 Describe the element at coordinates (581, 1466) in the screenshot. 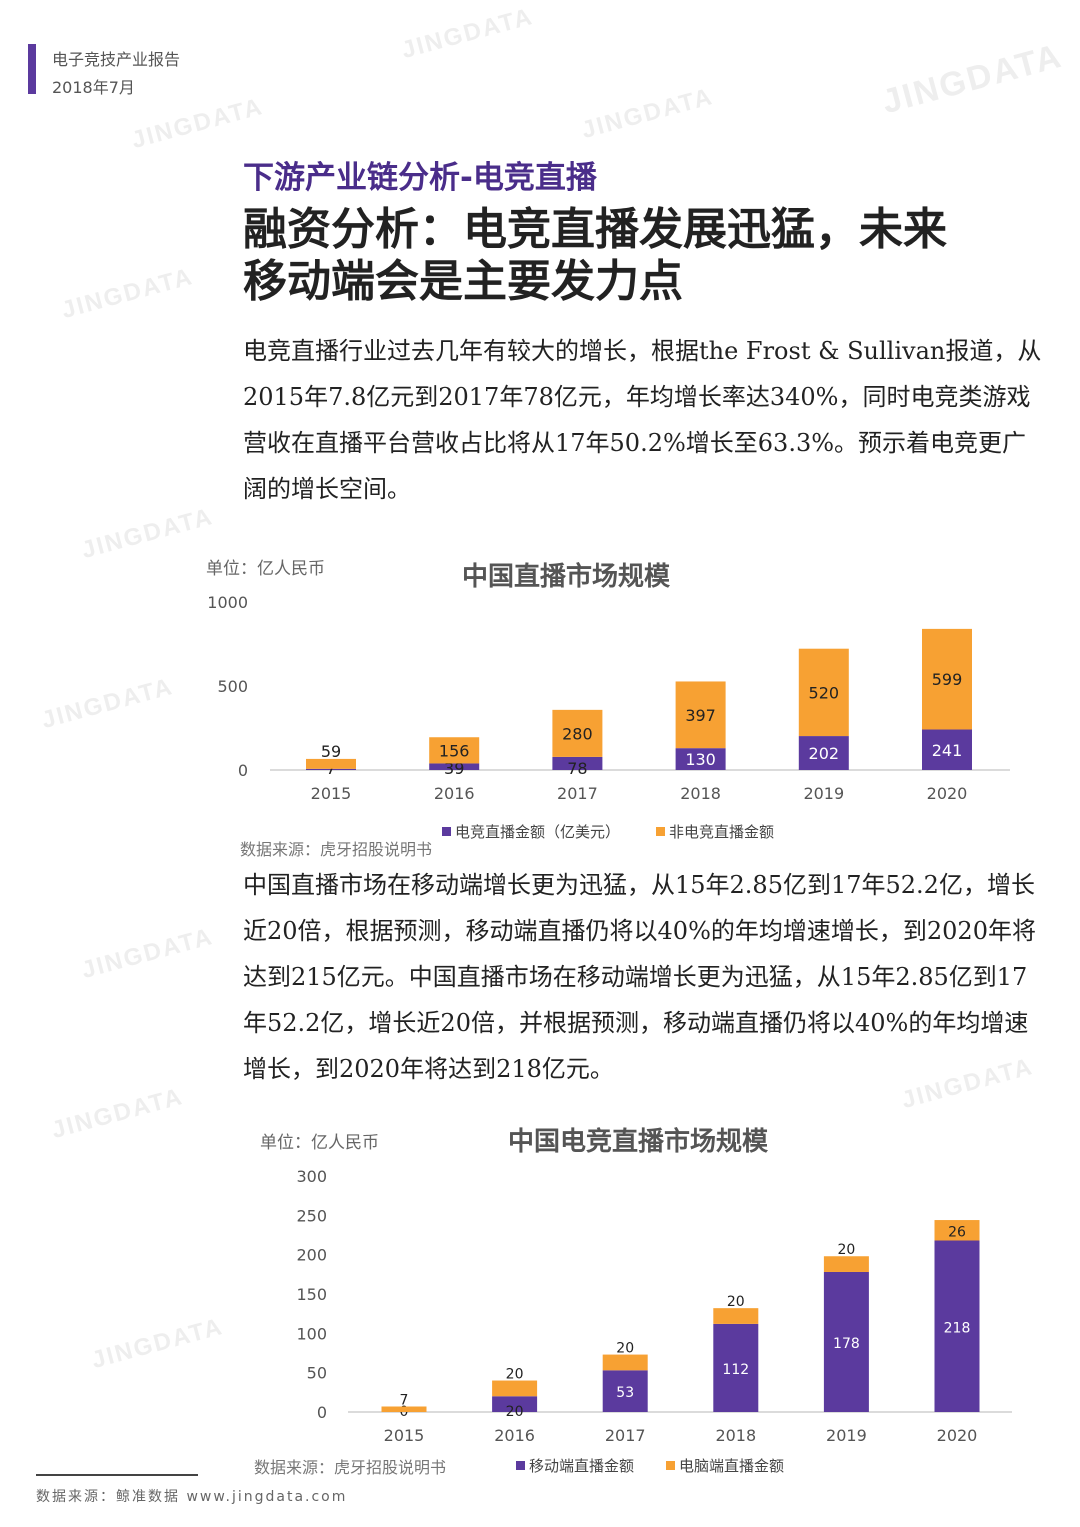

I see `legend-label: 移动端直播金额` at that location.